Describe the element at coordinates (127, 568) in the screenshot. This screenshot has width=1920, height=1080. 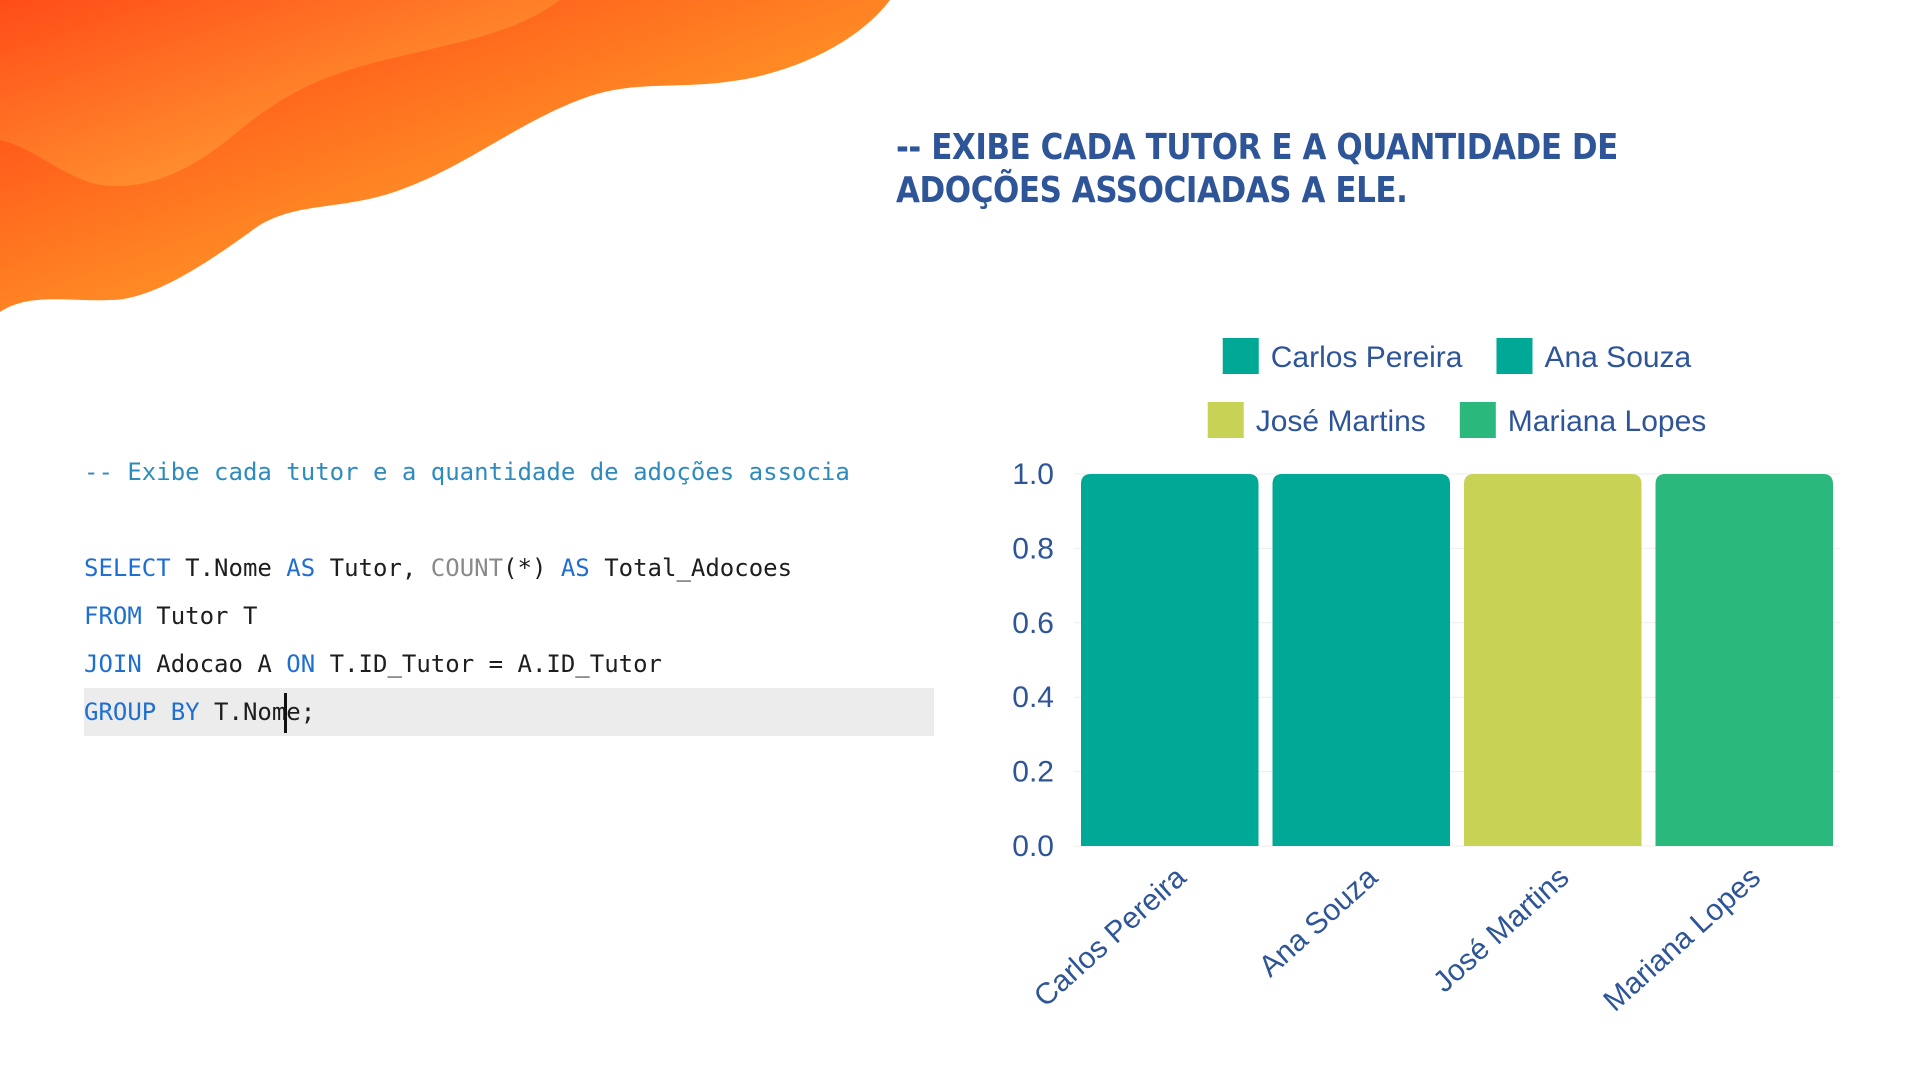
I see `code-token: SELECT` at that location.